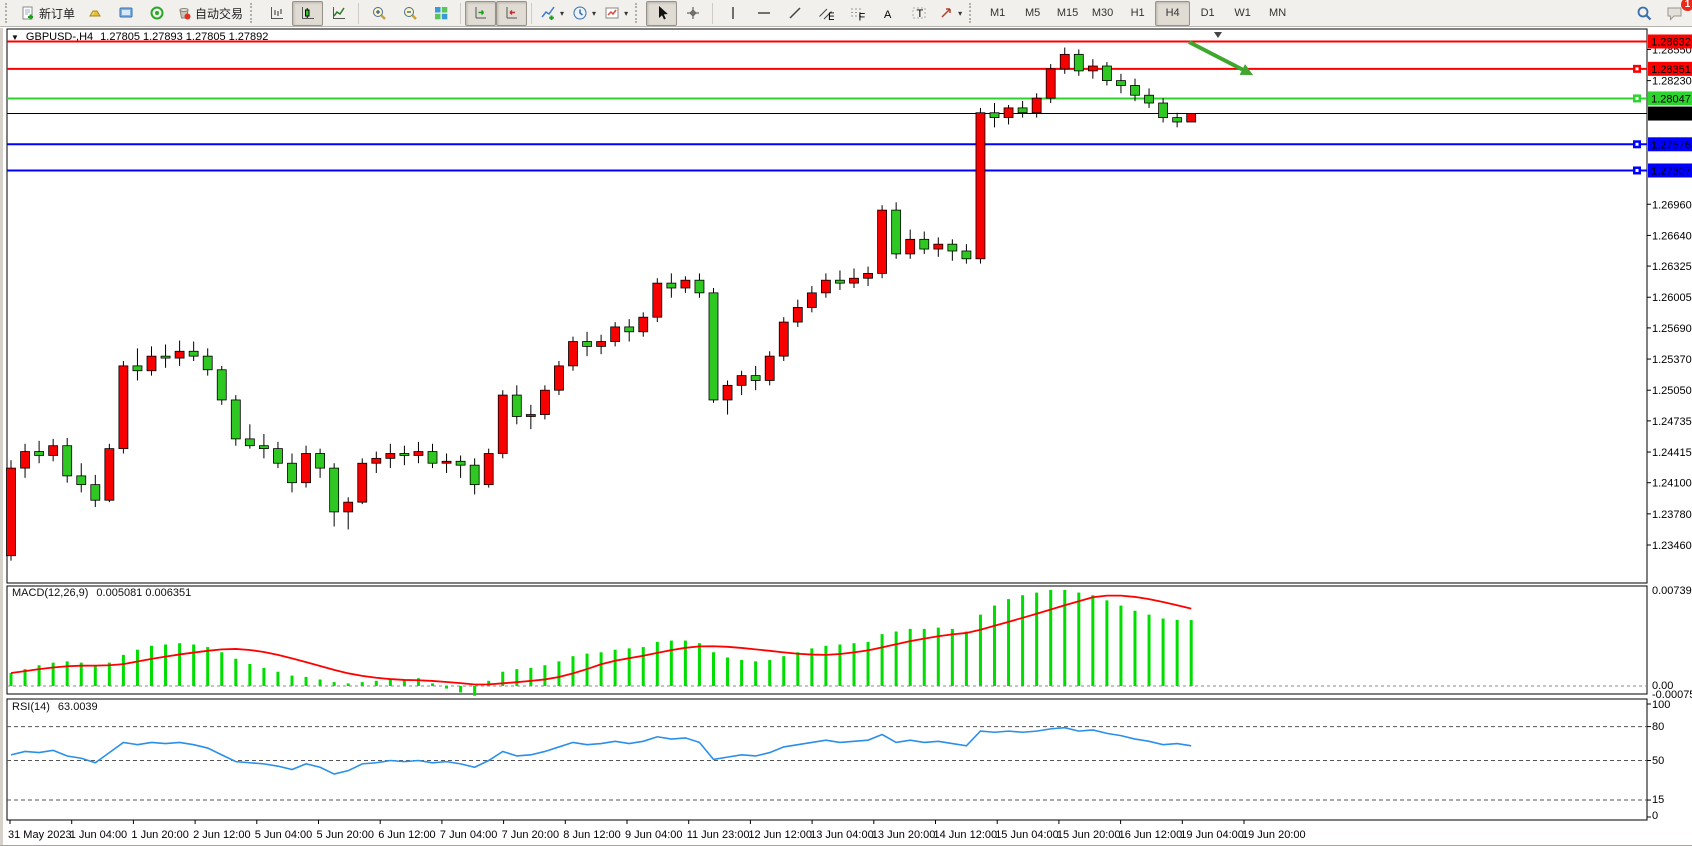 The height and width of the screenshot is (846, 1692). What do you see at coordinates (654, 835) in the screenshot?
I see `time-axis-label: 9 Jun 04:00` at bounding box center [654, 835].